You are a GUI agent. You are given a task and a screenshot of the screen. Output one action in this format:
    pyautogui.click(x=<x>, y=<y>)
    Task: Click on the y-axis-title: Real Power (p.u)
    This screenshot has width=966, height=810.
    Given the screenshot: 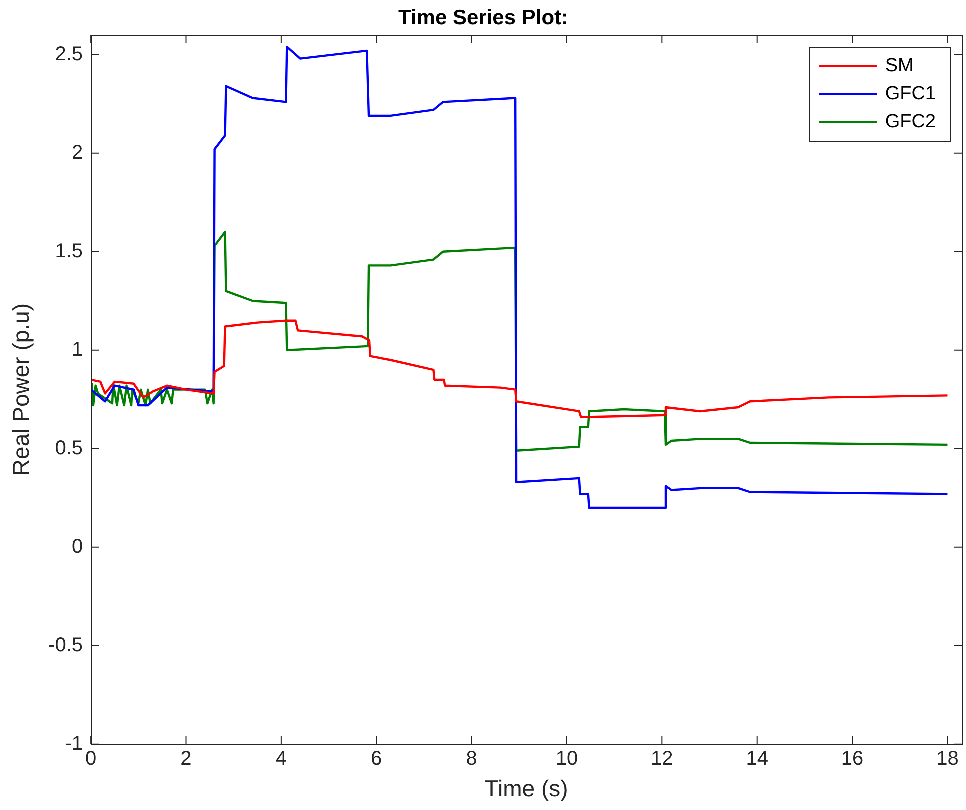 What is the action you would take?
    pyautogui.click(x=21, y=390)
    